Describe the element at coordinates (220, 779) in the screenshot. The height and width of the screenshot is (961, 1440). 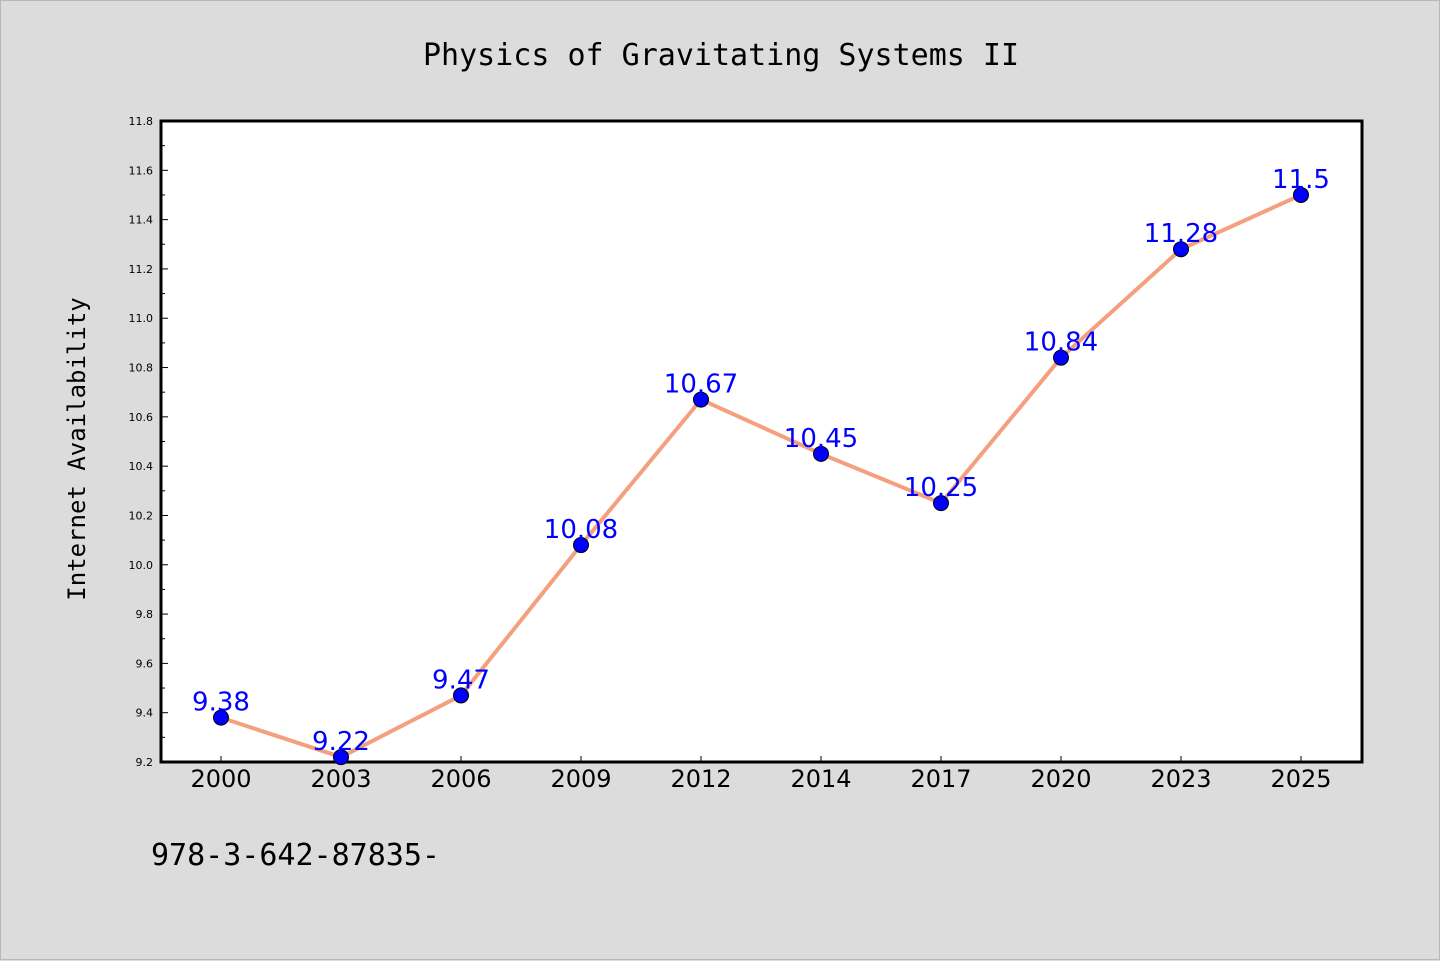
I see `x-tick-label: 2000` at that location.